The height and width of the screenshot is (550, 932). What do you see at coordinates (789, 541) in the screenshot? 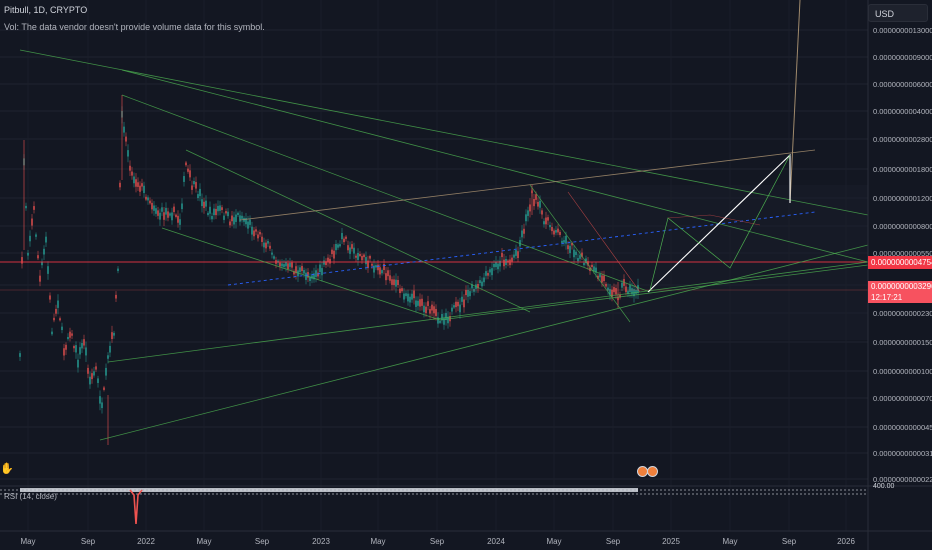
I see `time-tick-label: Sep` at bounding box center [789, 541].